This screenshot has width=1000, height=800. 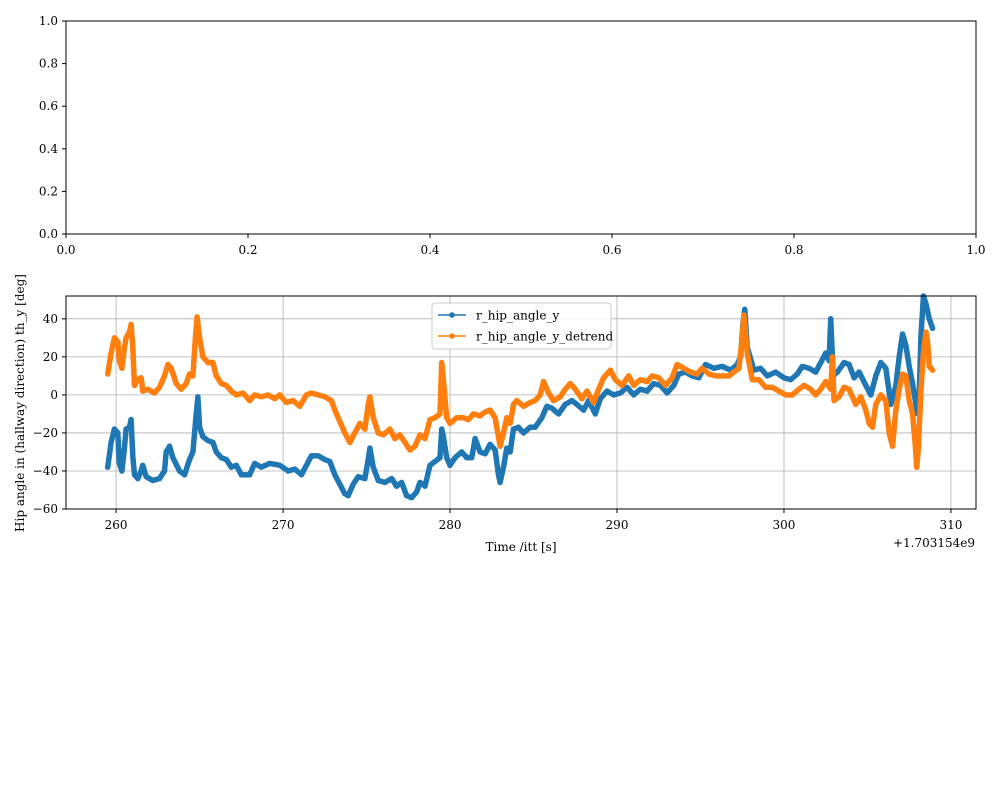 I want to click on x-tick-label: 300, so click(x=784, y=525).